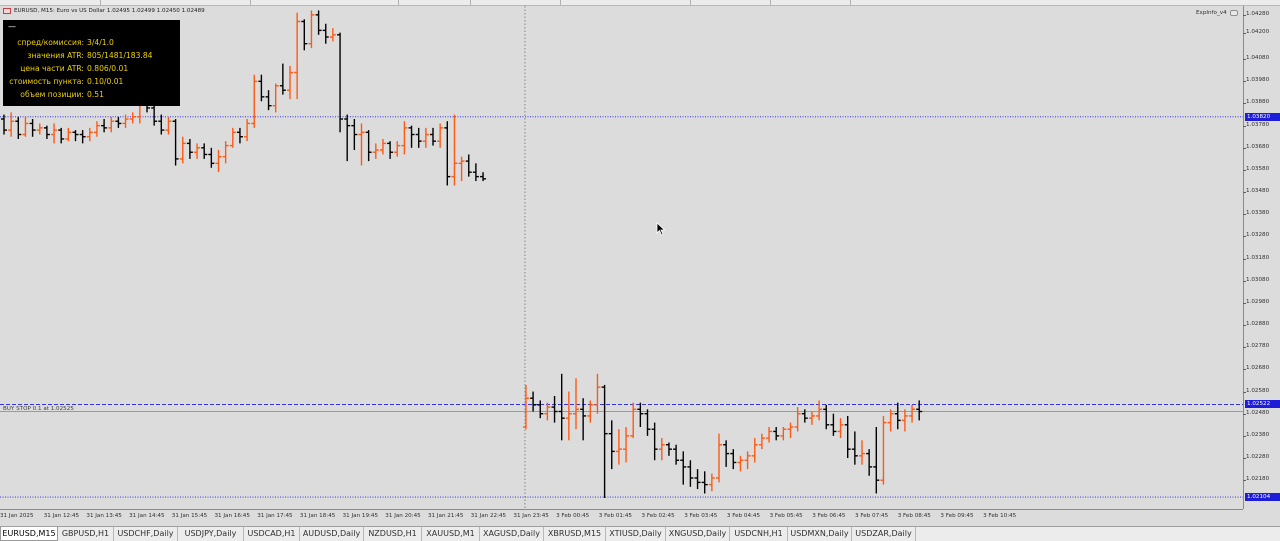  I want to click on info-value: 0.806/0.01, so click(108, 68).